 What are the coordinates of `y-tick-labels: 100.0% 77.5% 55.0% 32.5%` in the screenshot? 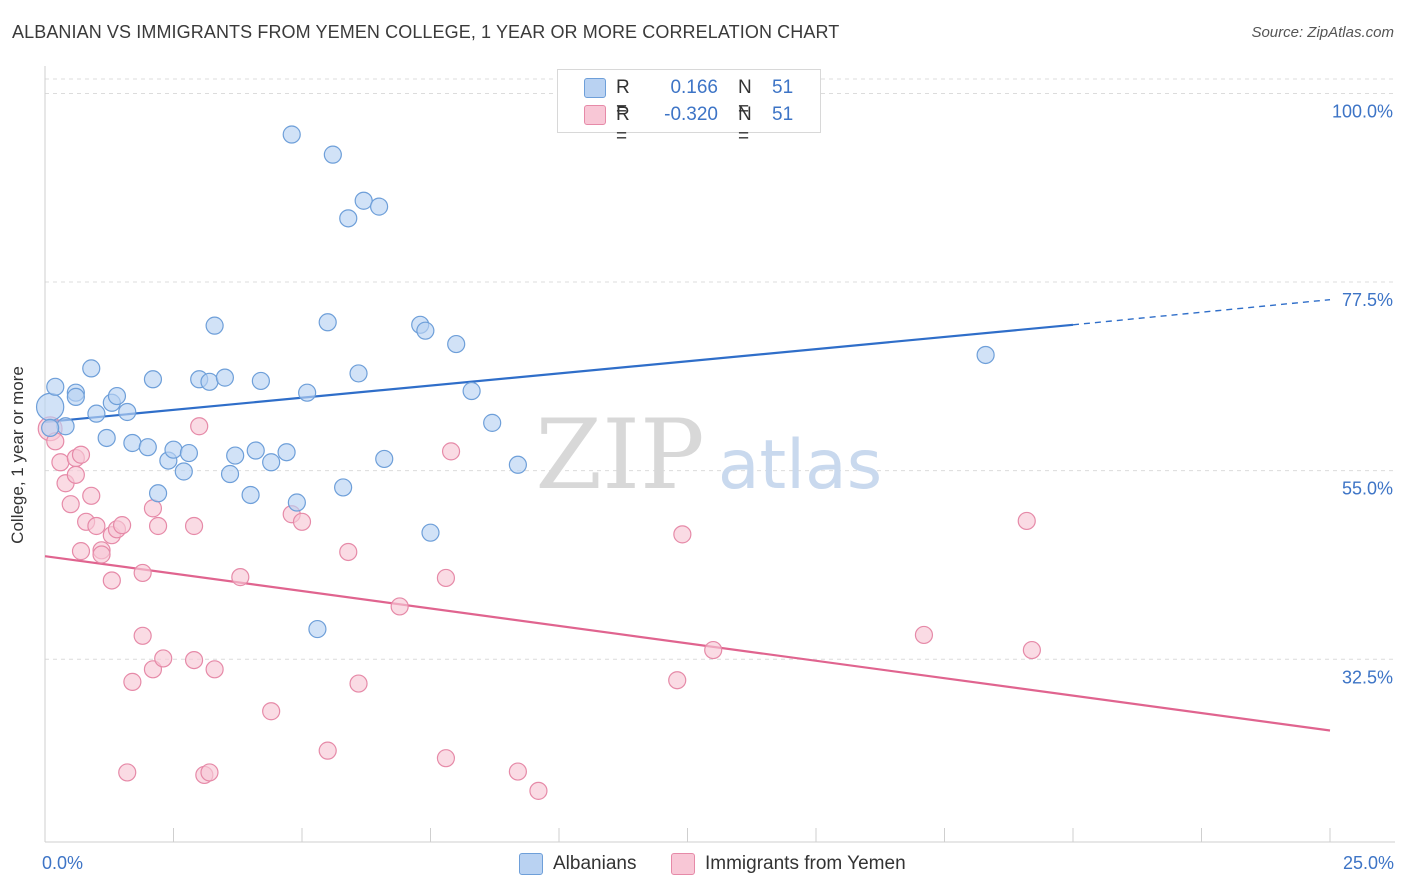 It's located at (1362, 394).